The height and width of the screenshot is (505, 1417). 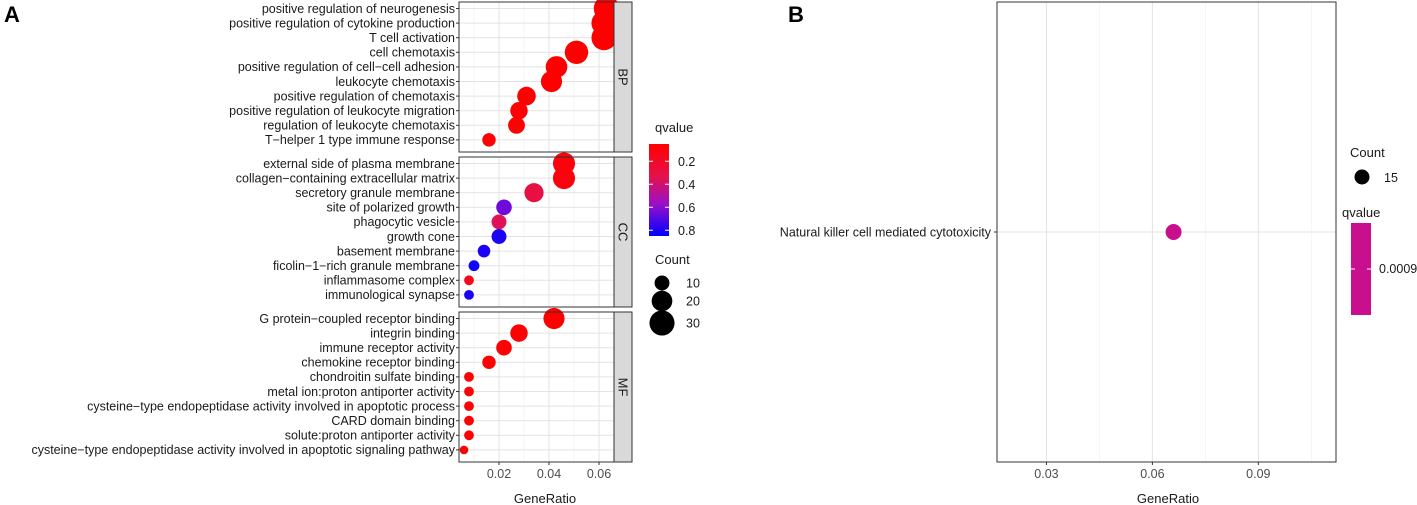 I want to click on qvalue-legend-label: 0.4, so click(x=686, y=185).